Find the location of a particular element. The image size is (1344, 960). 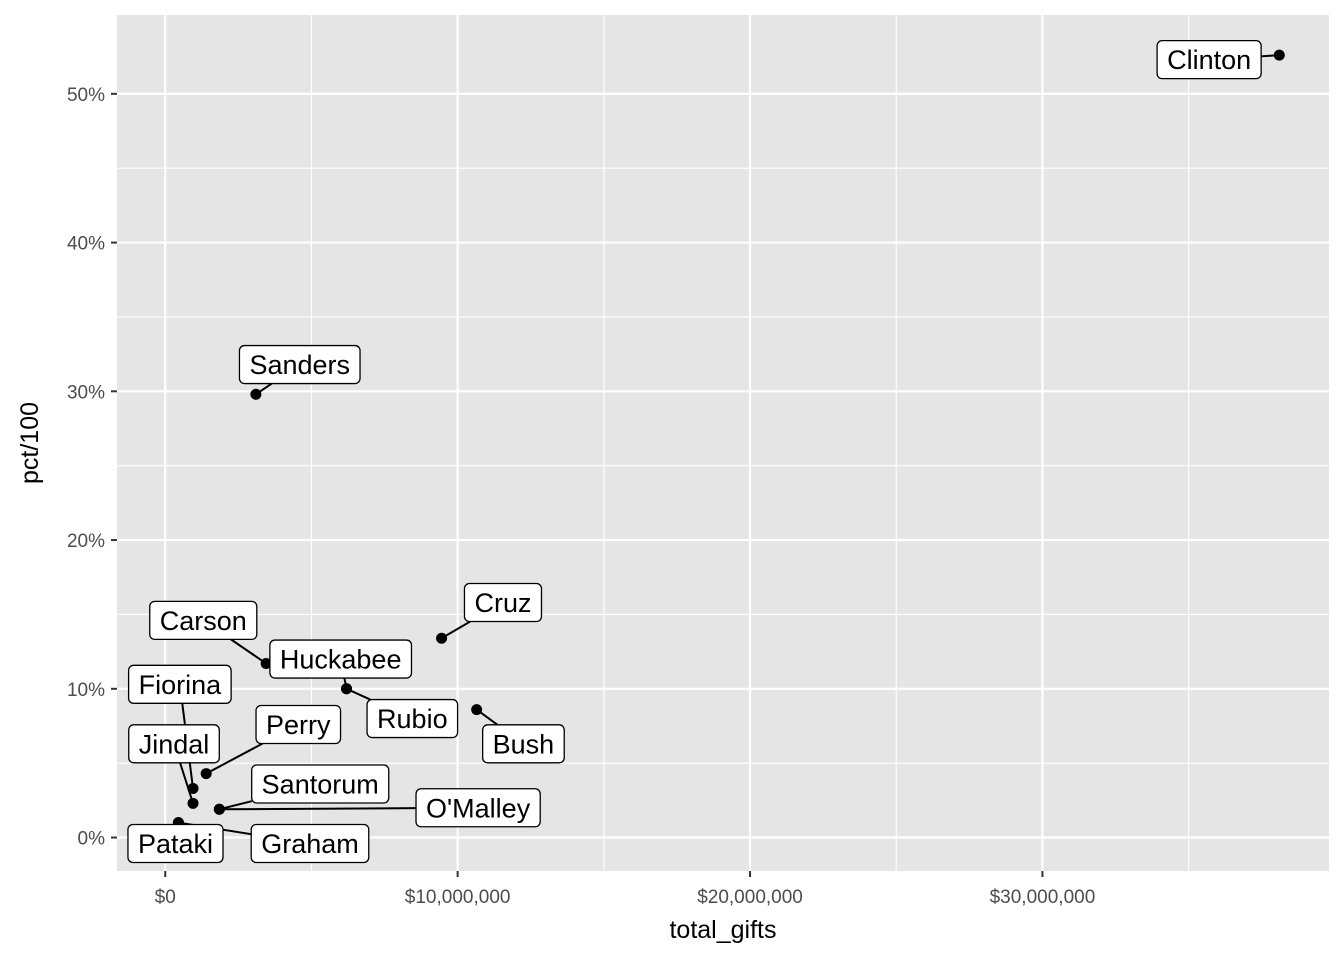

label-box-rubio is located at coordinates (412, 718).